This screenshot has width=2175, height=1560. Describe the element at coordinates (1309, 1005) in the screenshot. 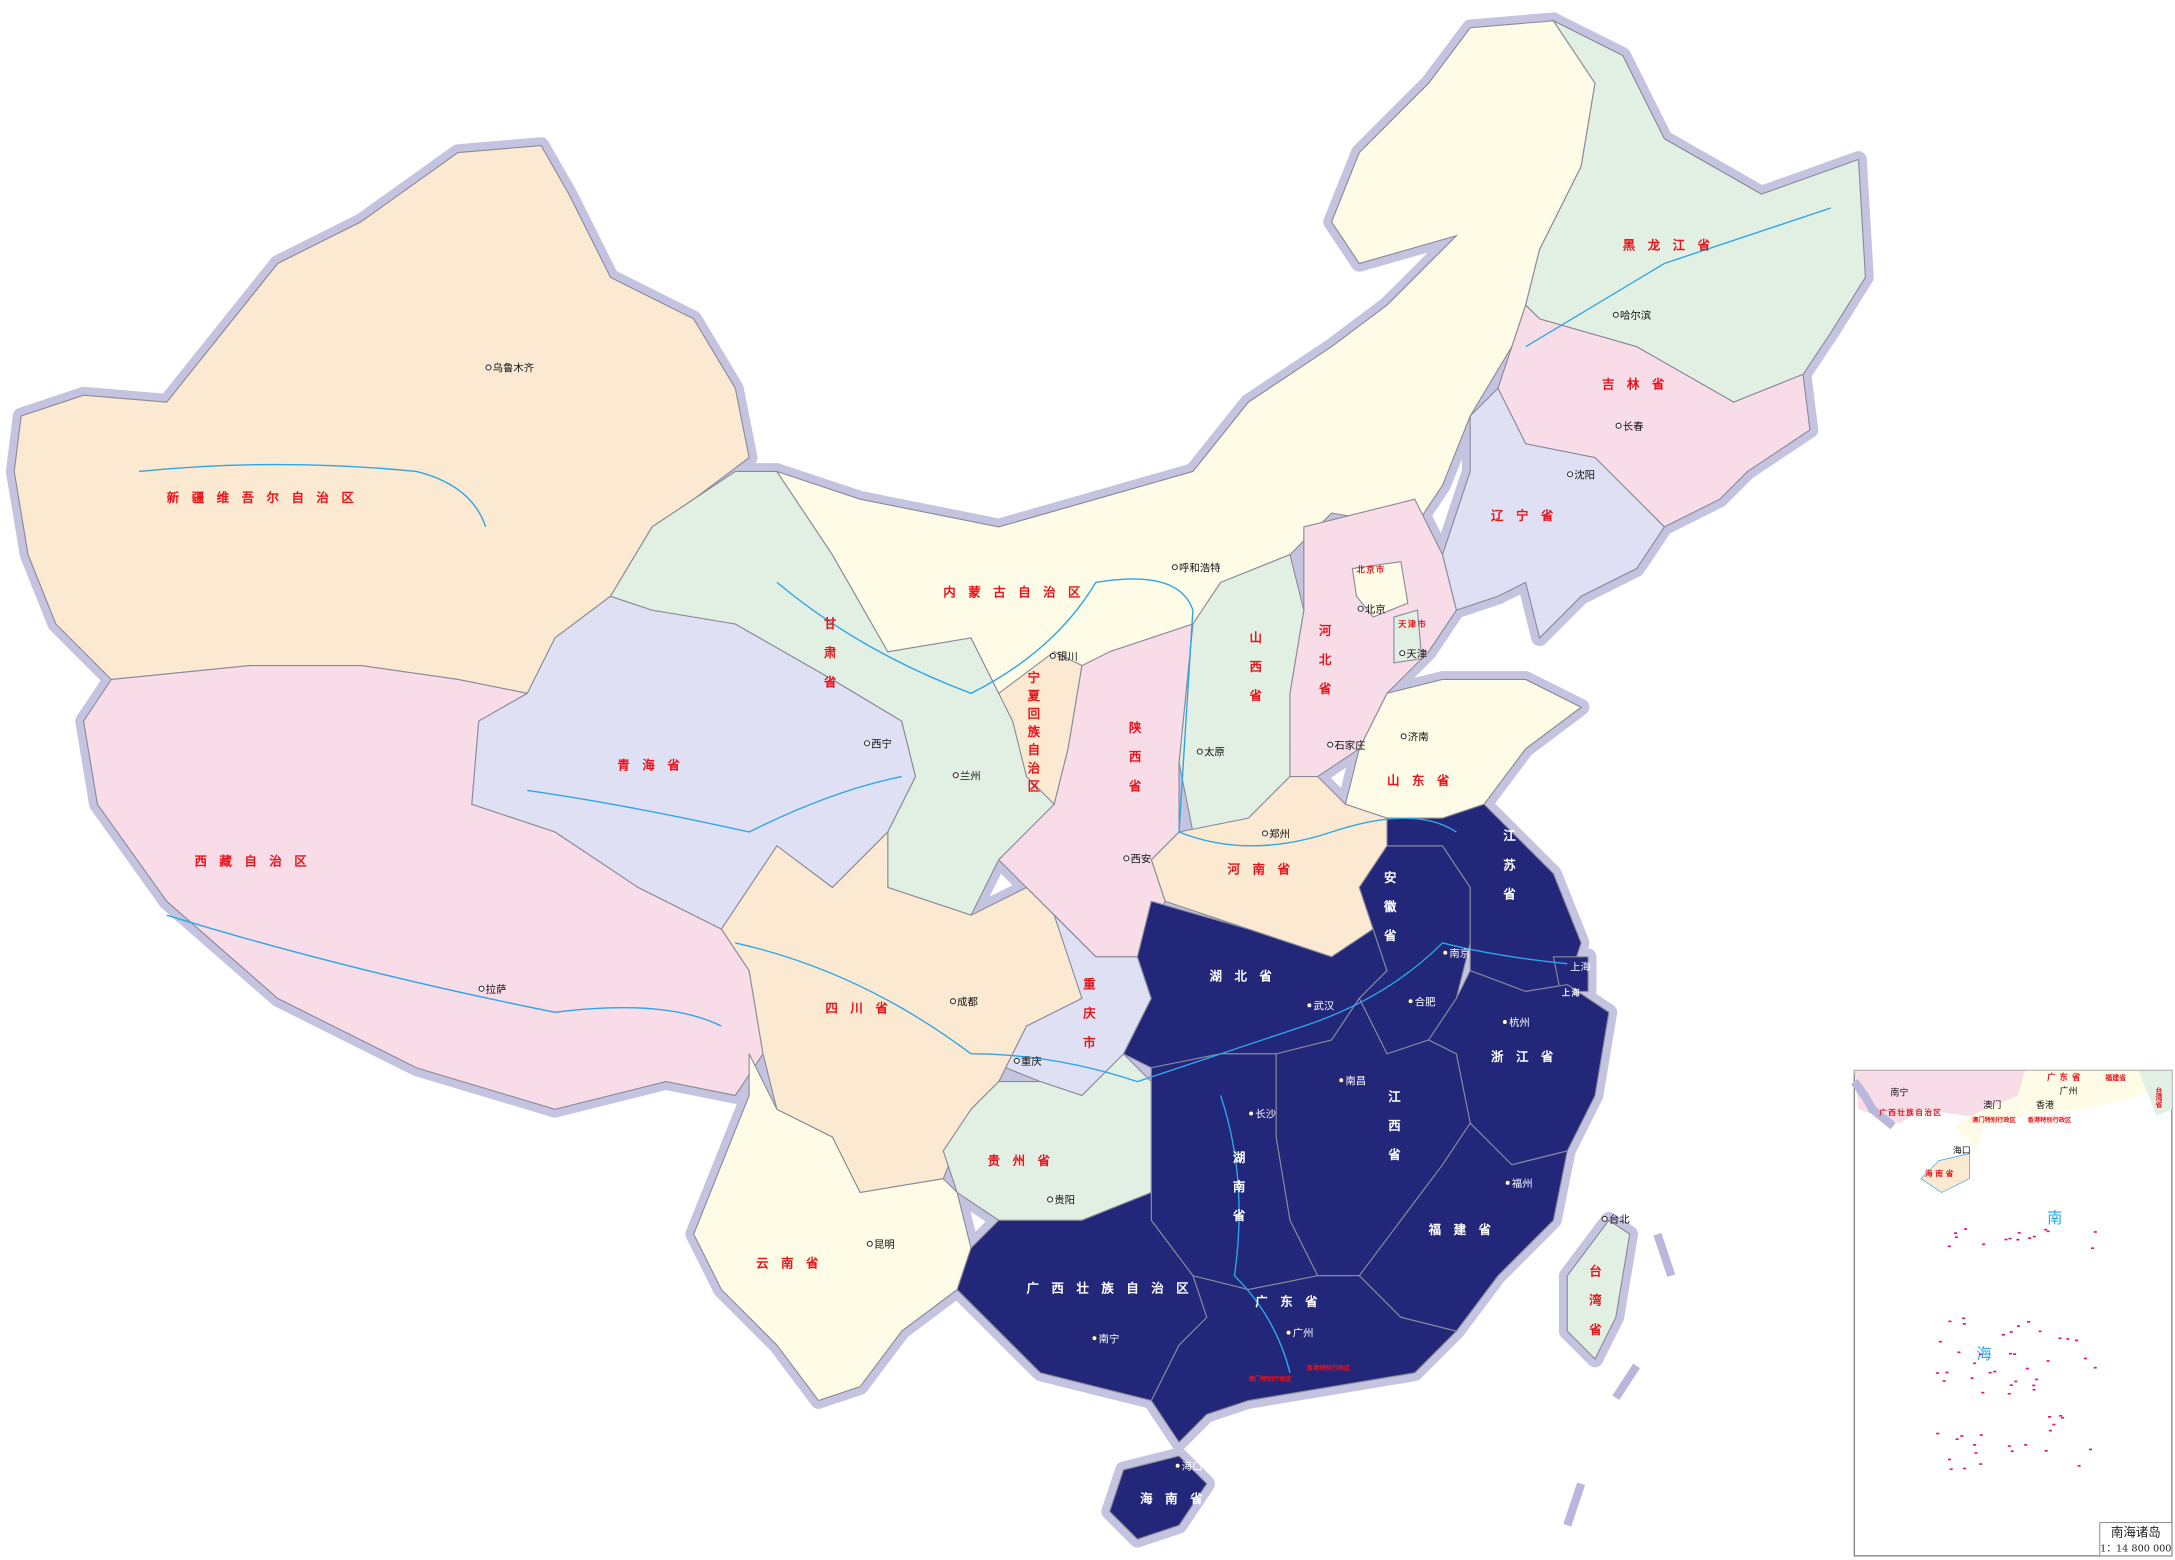

I see `capital-marker-hubei` at that location.